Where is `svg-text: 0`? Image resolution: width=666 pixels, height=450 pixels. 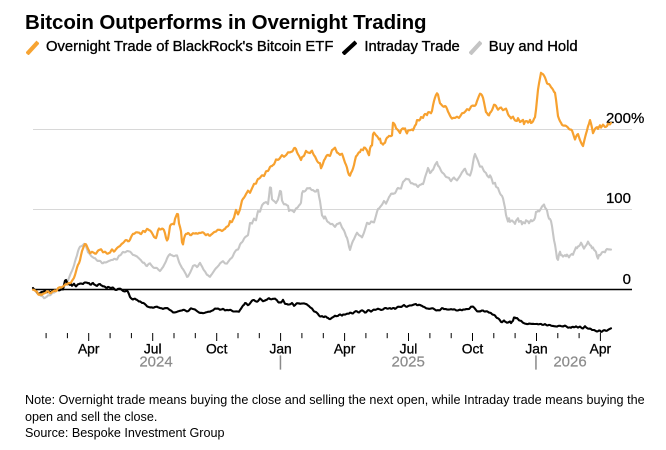 svg-text: 0 is located at coordinates (627, 279).